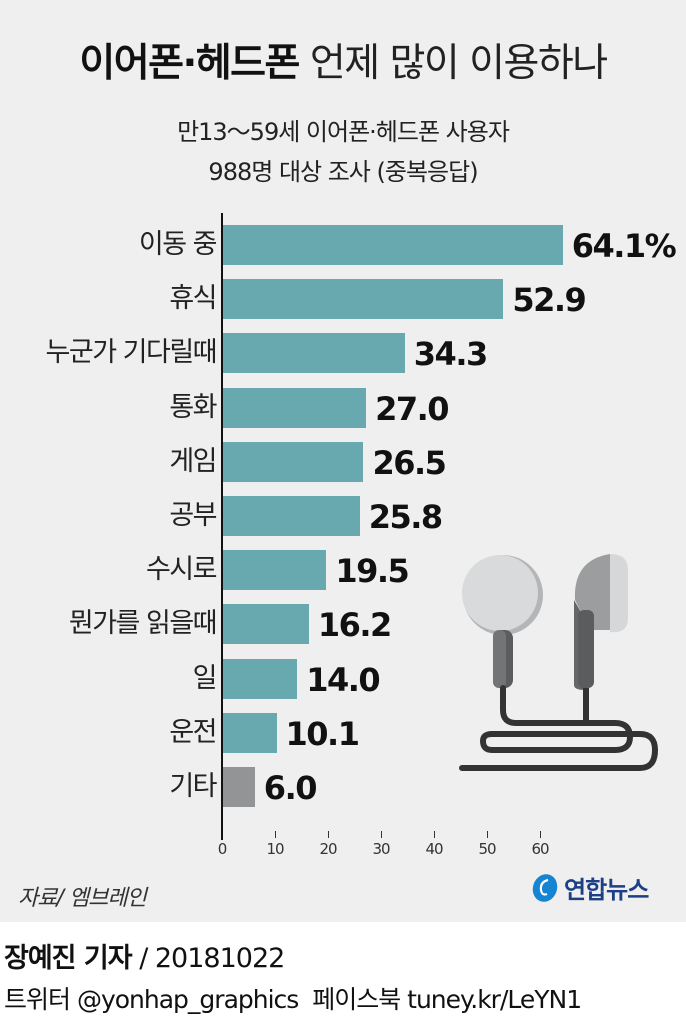 Image resolution: width=686 pixels, height=1021 pixels. What do you see at coordinates (193, 461) in the screenshot?
I see `bar-category-label: 게임` at bounding box center [193, 461].